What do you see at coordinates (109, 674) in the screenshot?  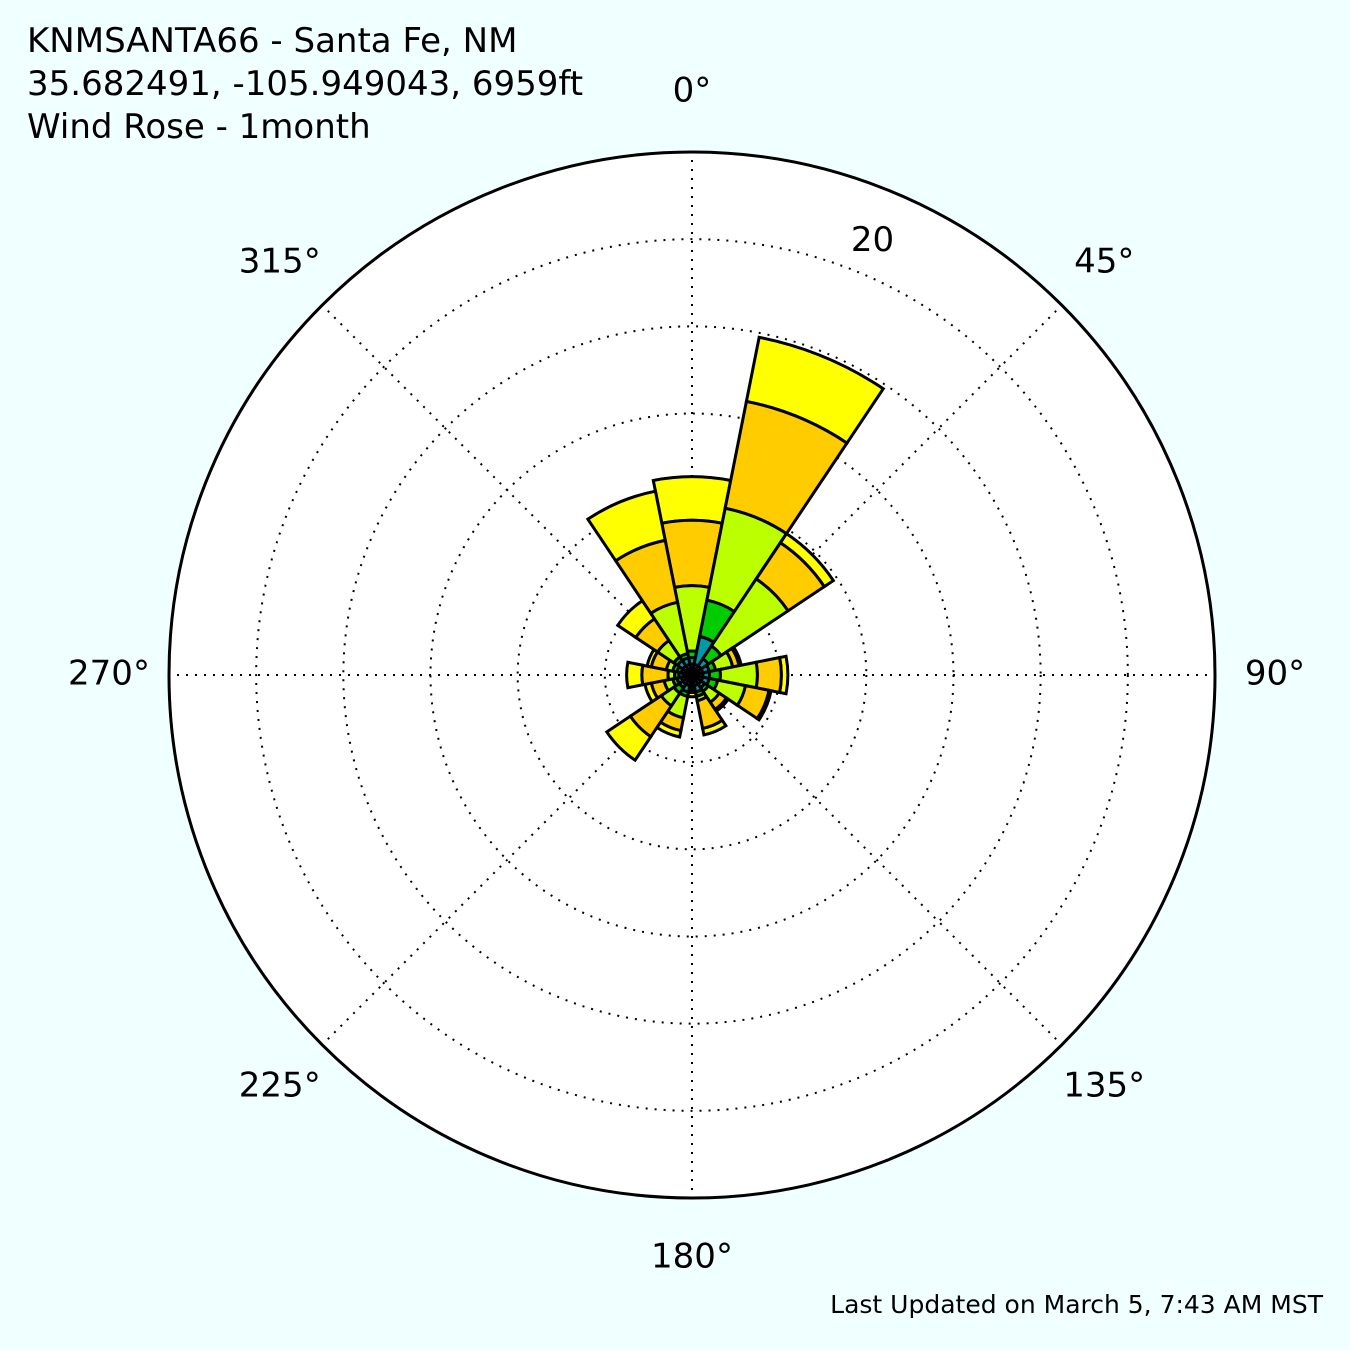 I see `angle-tick-label: 270°` at bounding box center [109, 674].